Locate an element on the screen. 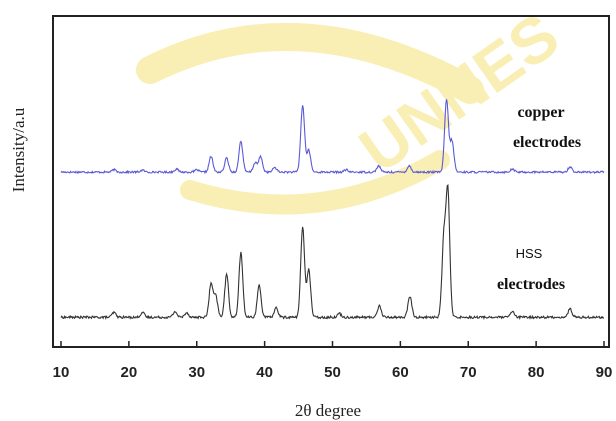 This screenshot has height=421, width=616. x-tick-label: 40 is located at coordinates (264, 372).